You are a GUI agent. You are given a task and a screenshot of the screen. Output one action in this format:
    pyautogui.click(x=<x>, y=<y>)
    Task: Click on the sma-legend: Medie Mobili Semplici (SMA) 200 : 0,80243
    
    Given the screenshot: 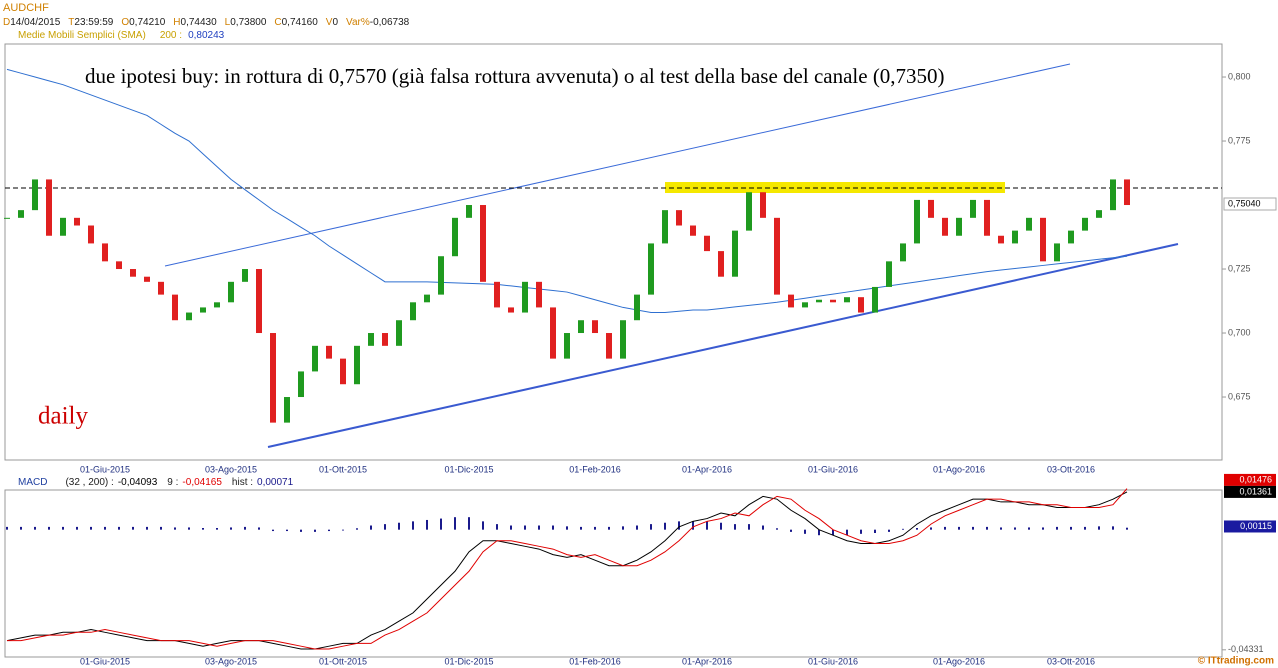 What is the action you would take?
    pyautogui.click(x=121, y=35)
    